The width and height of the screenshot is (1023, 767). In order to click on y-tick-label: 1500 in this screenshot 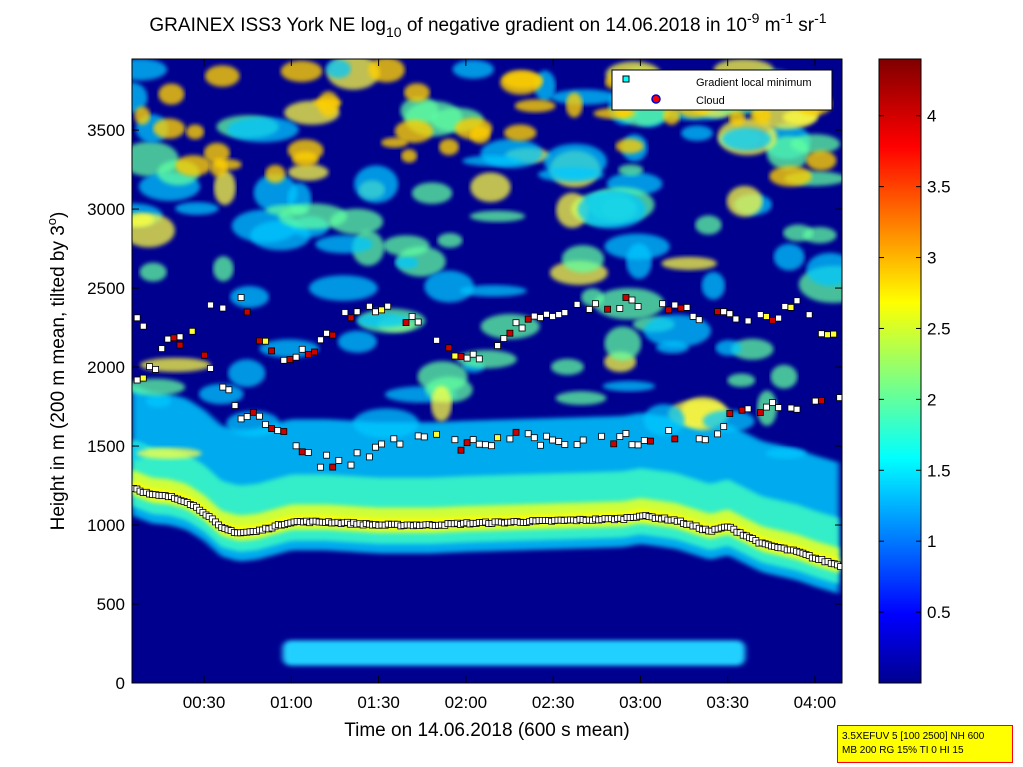, I will do `click(106, 446)`.